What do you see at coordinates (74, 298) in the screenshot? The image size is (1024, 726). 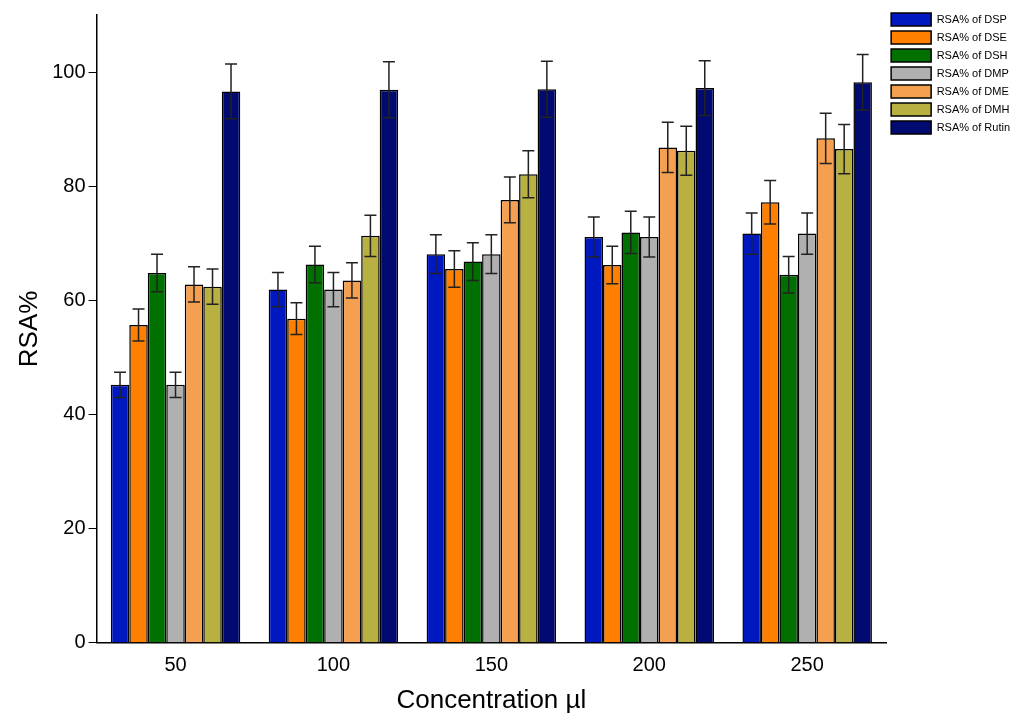 I see `y-tick-label: 60` at bounding box center [74, 298].